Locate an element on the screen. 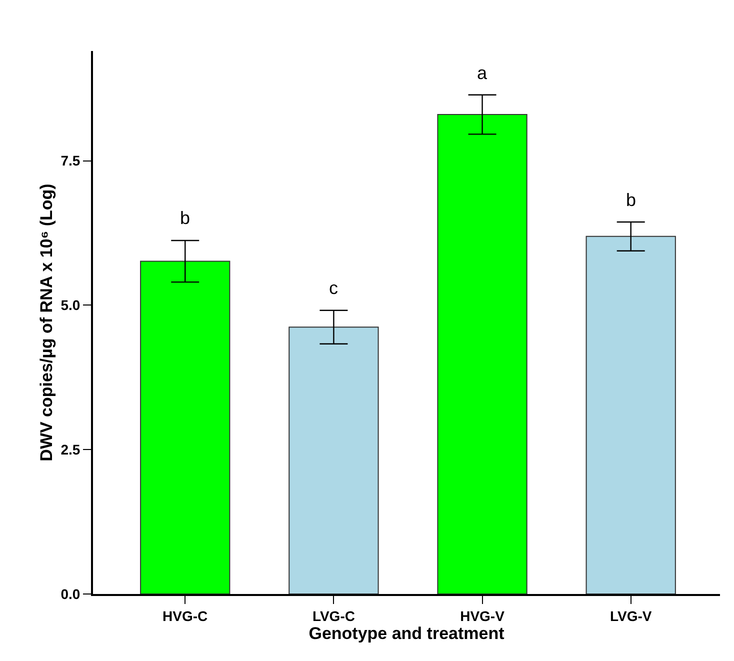 The image size is (734, 661). x-tick-label: HVG-C is located at coordinates (185, 616).